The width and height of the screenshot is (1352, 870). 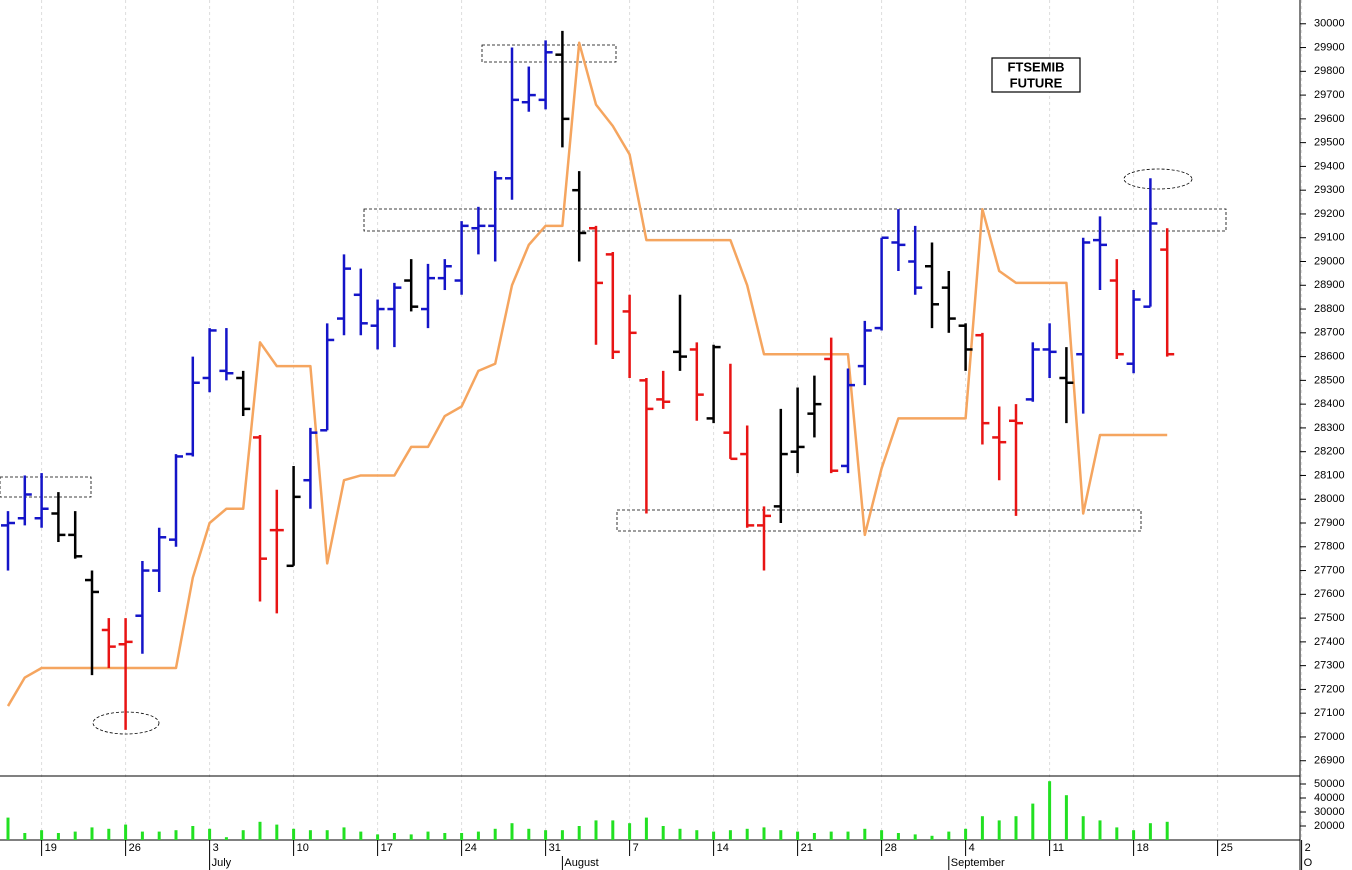 What do you see at coordinates (387, 848) in the screenshot?
I see `x-tick-label: 17` at bounding box center [387, 848].